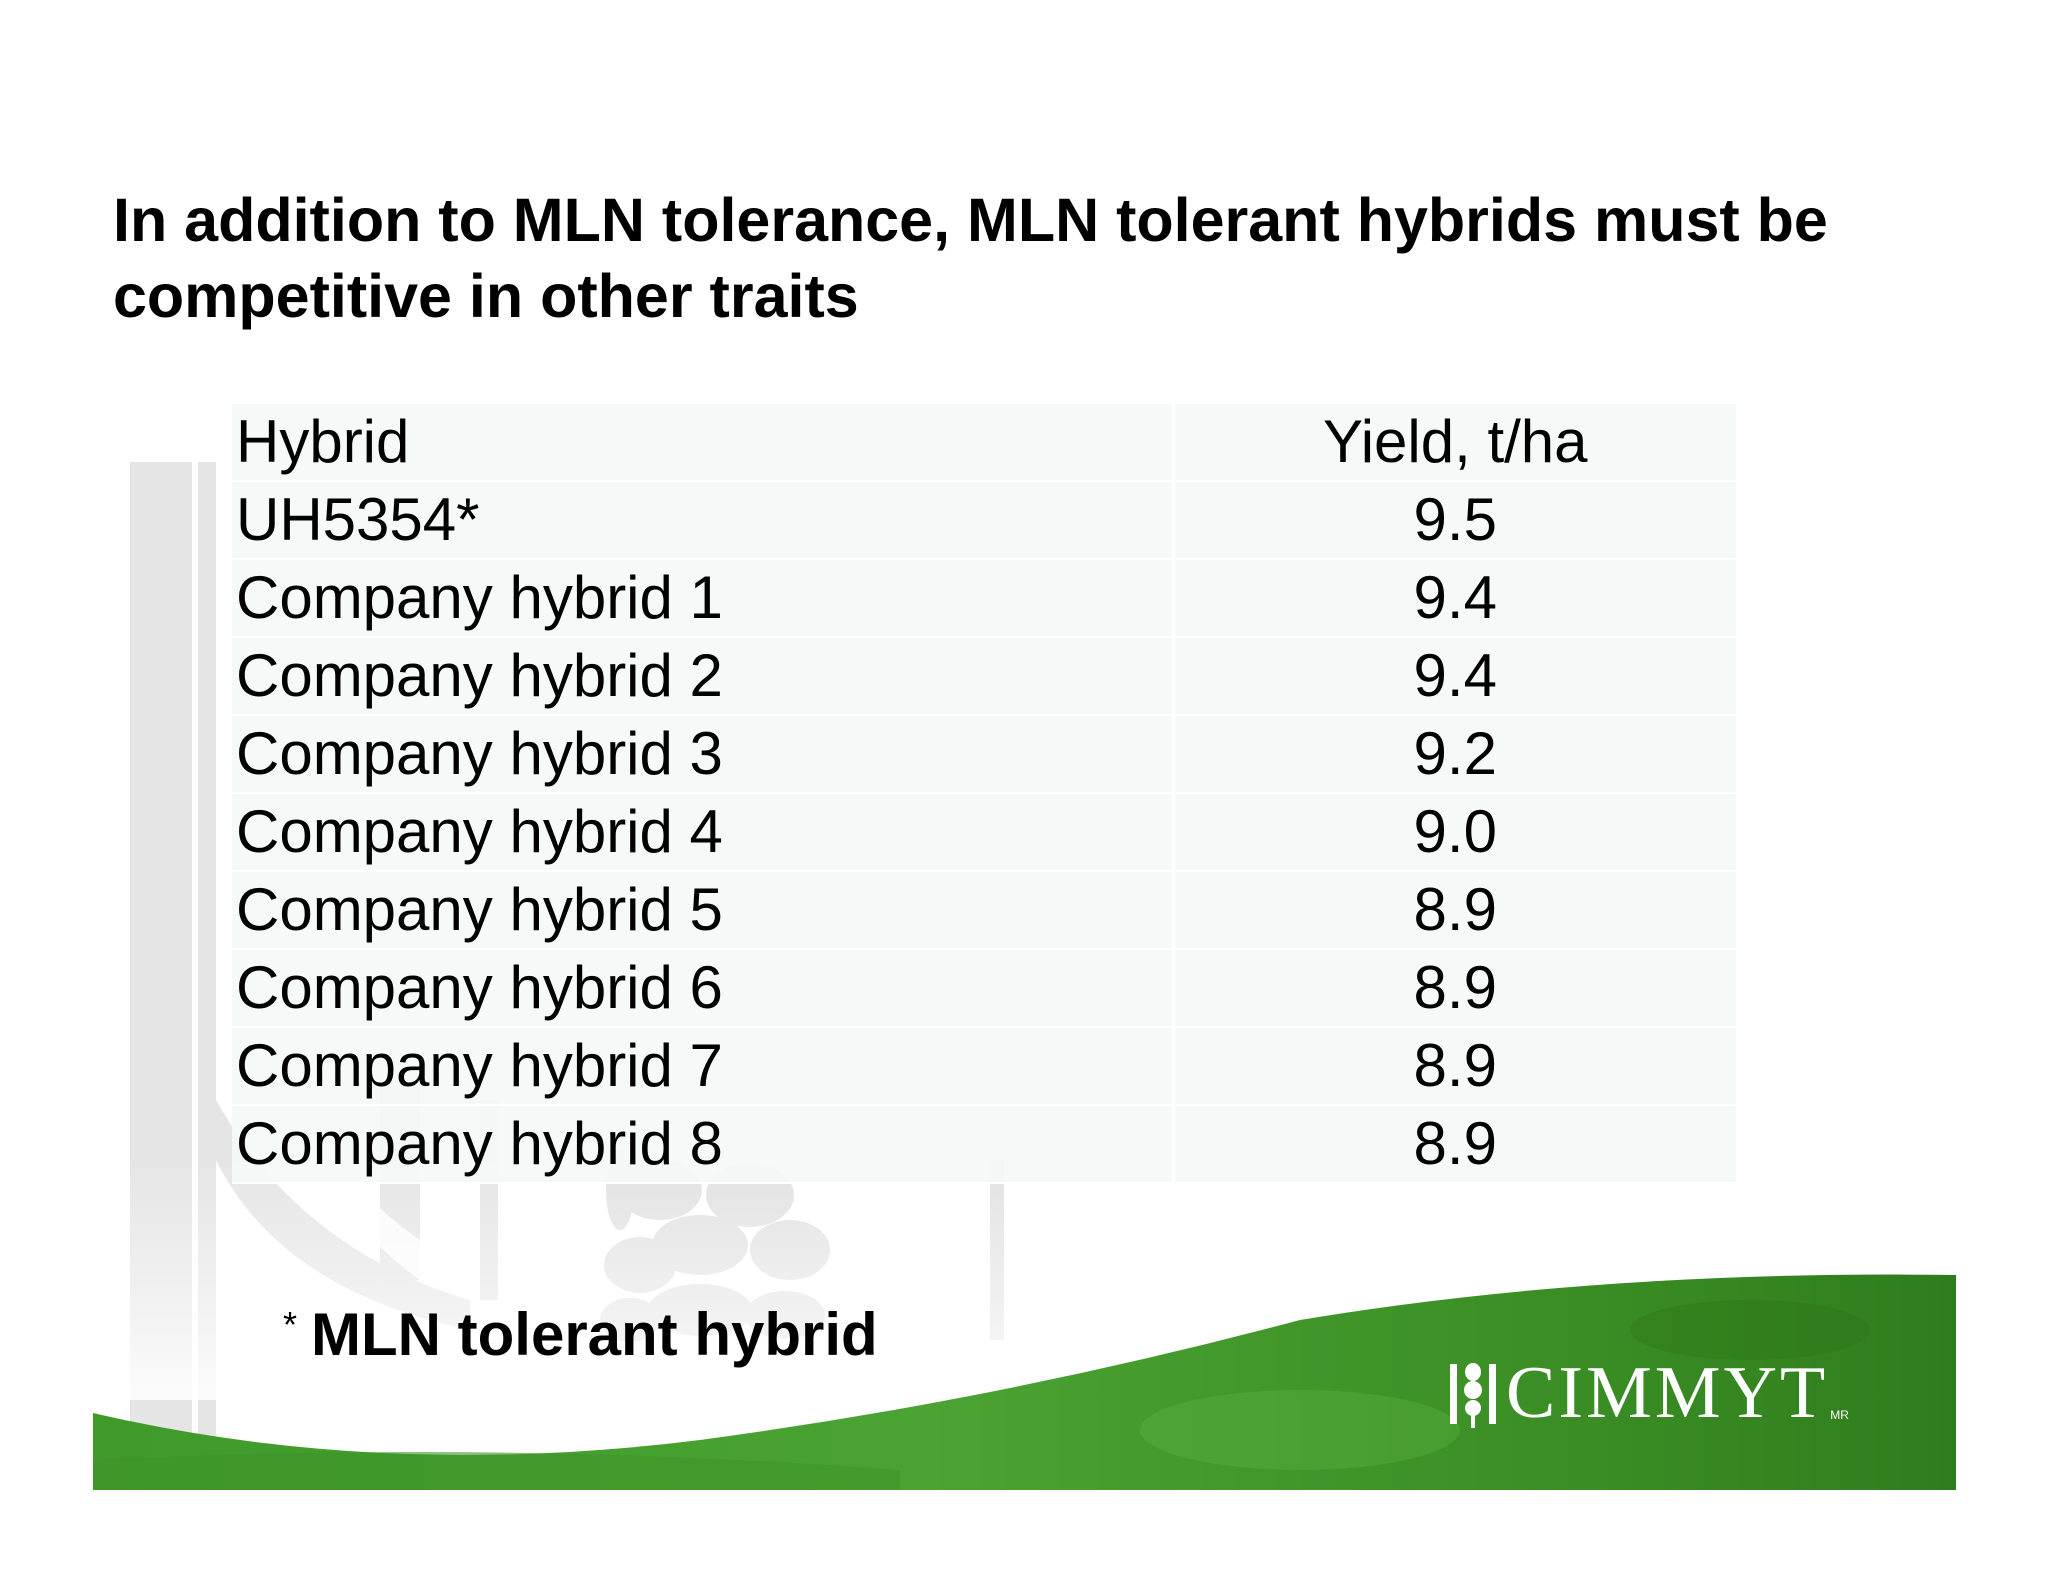 The width and height of the screenshot is (2048, 1582). I want to click on table-header-row: Hybrid Yield, t/ha, so click(984, 443).